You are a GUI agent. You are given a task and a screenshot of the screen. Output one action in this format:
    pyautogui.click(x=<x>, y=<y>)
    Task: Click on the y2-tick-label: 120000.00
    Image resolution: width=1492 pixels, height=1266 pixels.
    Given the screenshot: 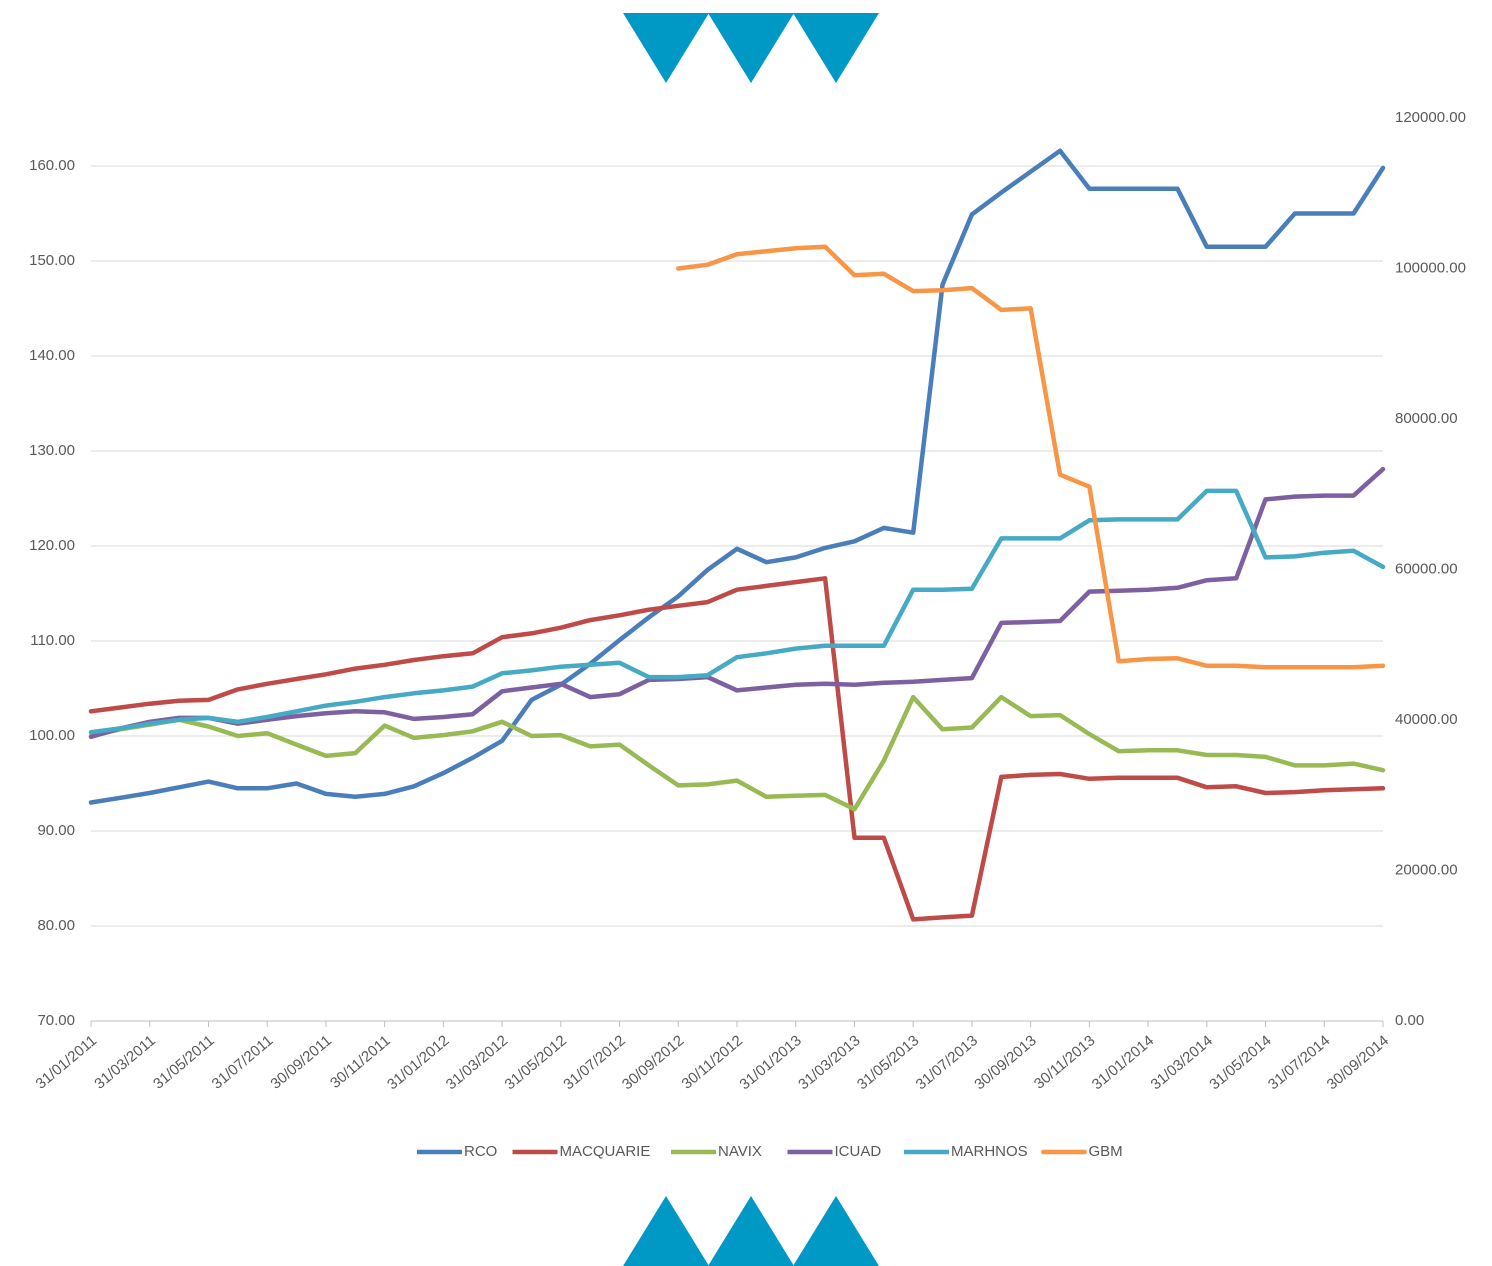 What is the action you would take?
    pyautogui.click(x=1430, y=117)
    